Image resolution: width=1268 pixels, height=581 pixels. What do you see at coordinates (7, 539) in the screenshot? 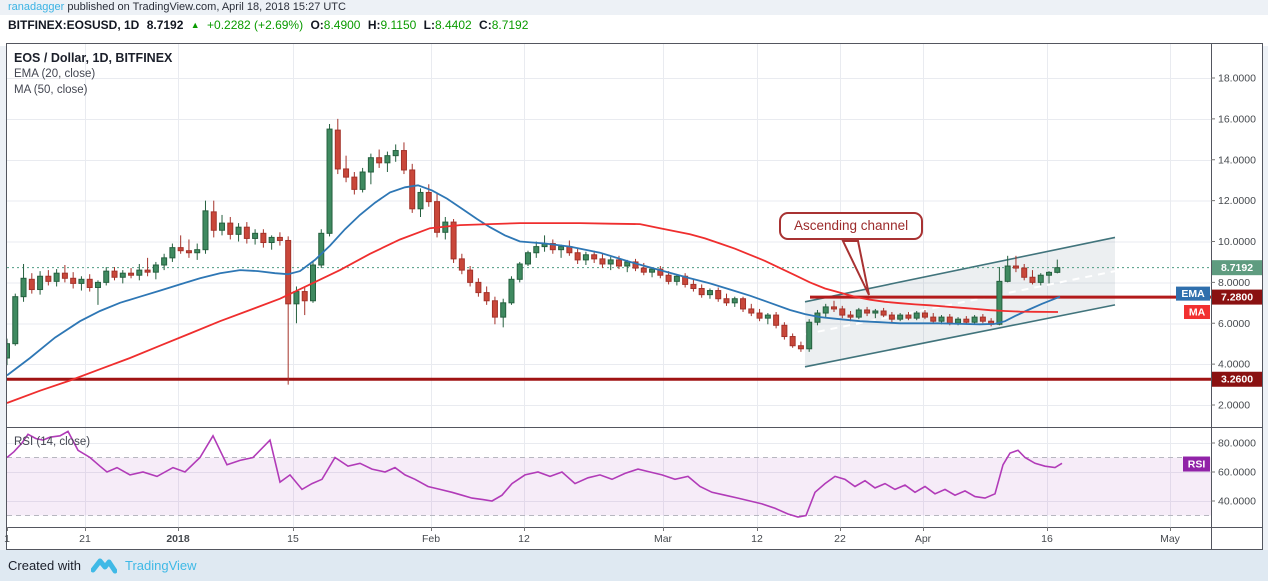
I see `time-axis-label: 1` at bounding box center [7, 539].